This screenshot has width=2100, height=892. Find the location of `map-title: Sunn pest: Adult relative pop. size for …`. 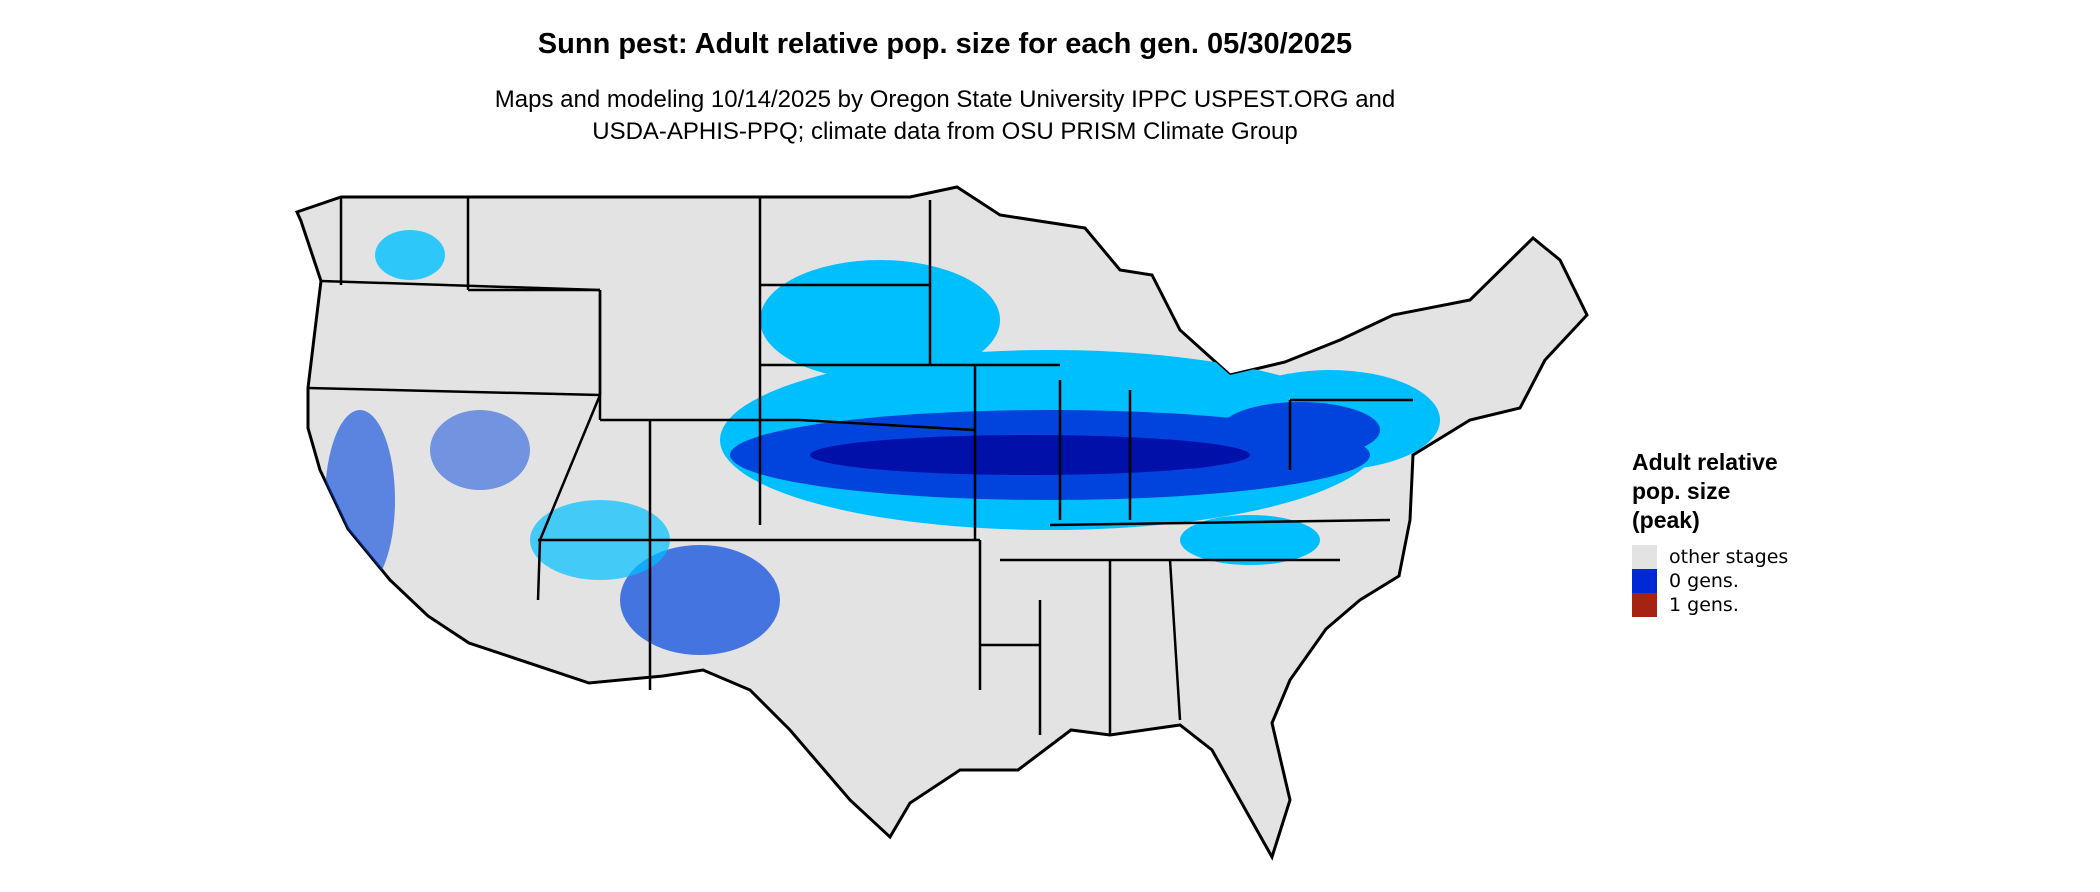

map-title: Sunn pest: Adult relative pop. size for … is located at coordinates (945, 44).